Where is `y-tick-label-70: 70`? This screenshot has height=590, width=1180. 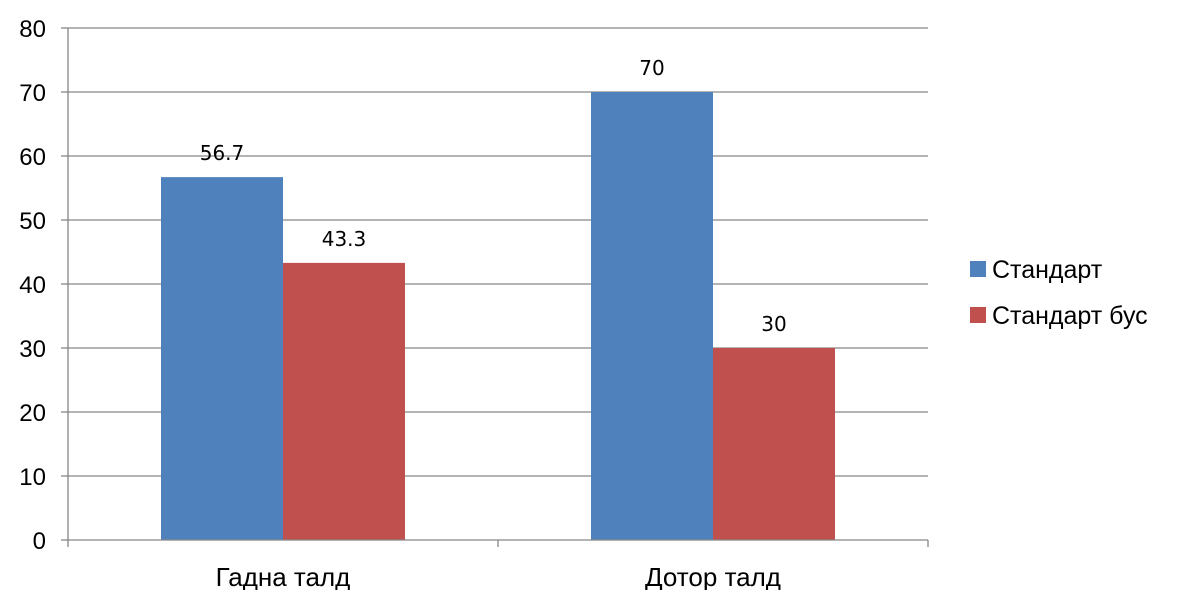 y-tick-label-70: 70 is located at coordinates (32, 93).